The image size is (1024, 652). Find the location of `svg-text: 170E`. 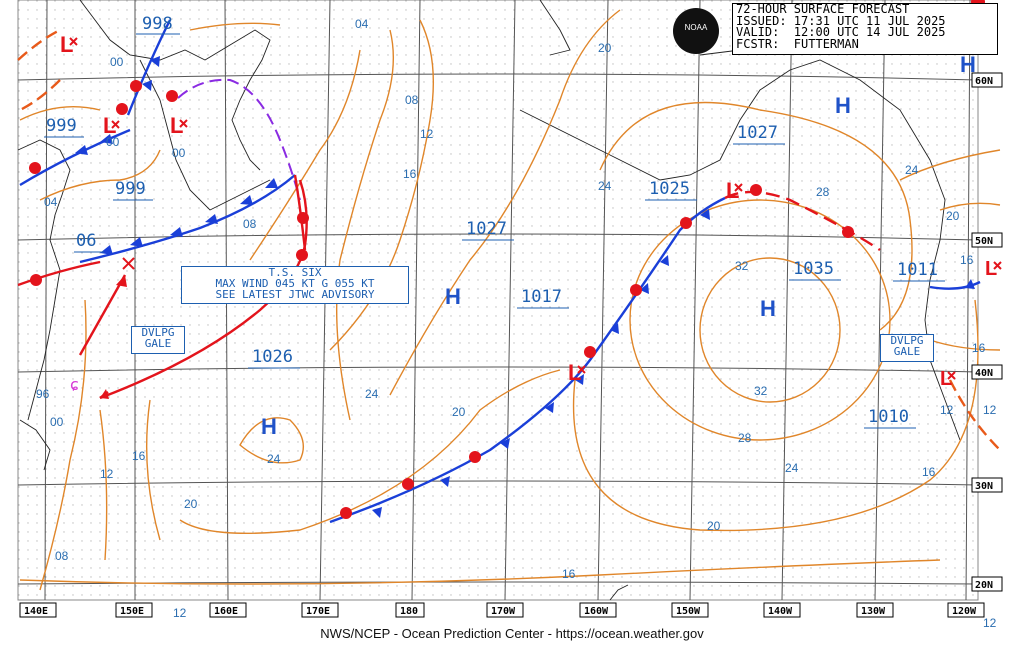

svg-text: 170E is located at coordinates (318, 611).